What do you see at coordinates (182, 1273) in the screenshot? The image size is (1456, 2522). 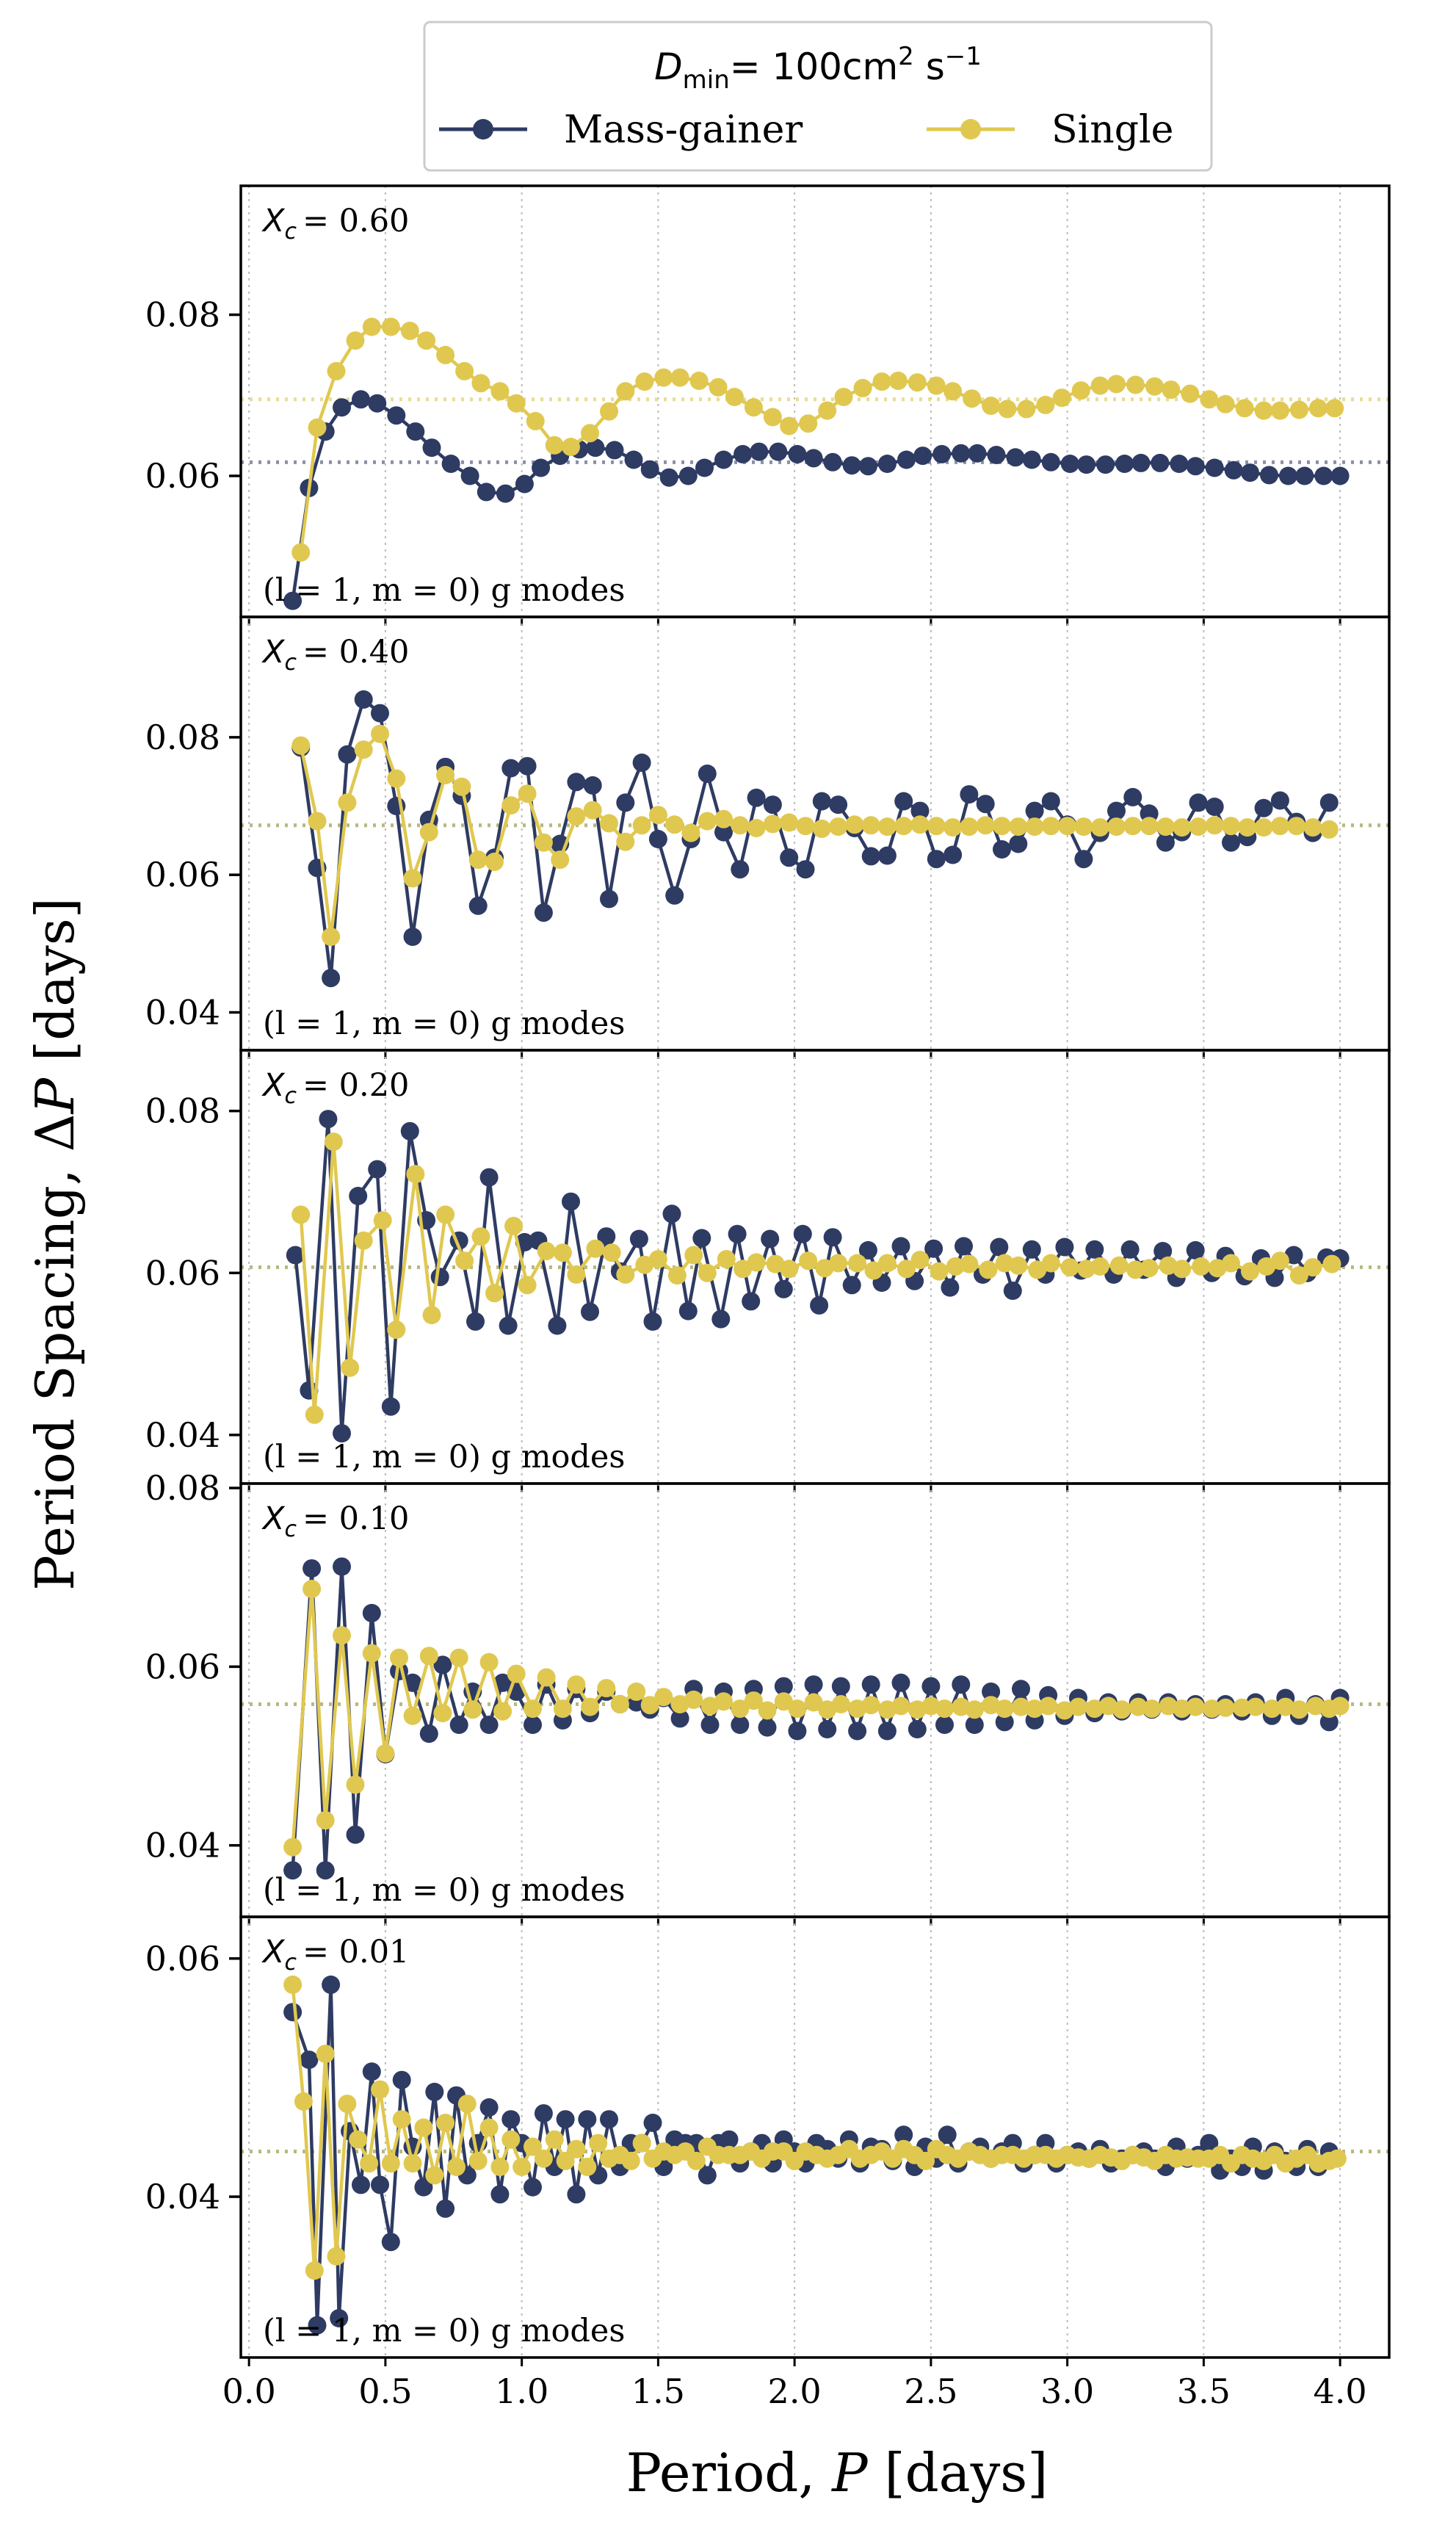 I see `y-tick-label: 0.06` at bounding box center [182, 1273].